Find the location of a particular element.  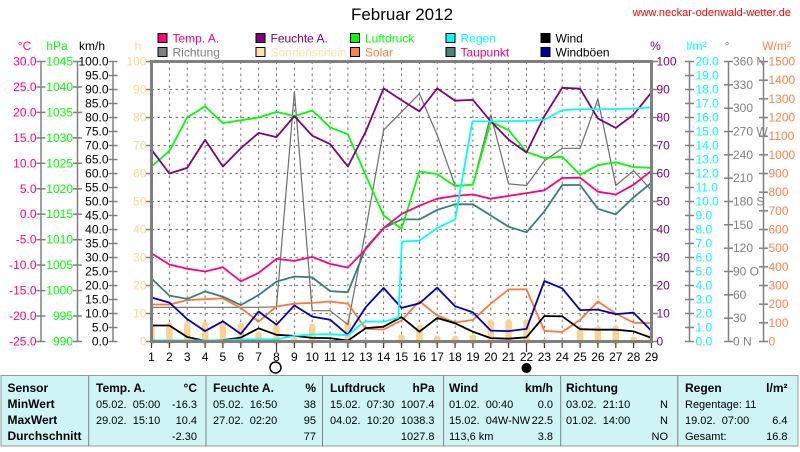

svg-text: 90 is located at coordinates (140, 90).